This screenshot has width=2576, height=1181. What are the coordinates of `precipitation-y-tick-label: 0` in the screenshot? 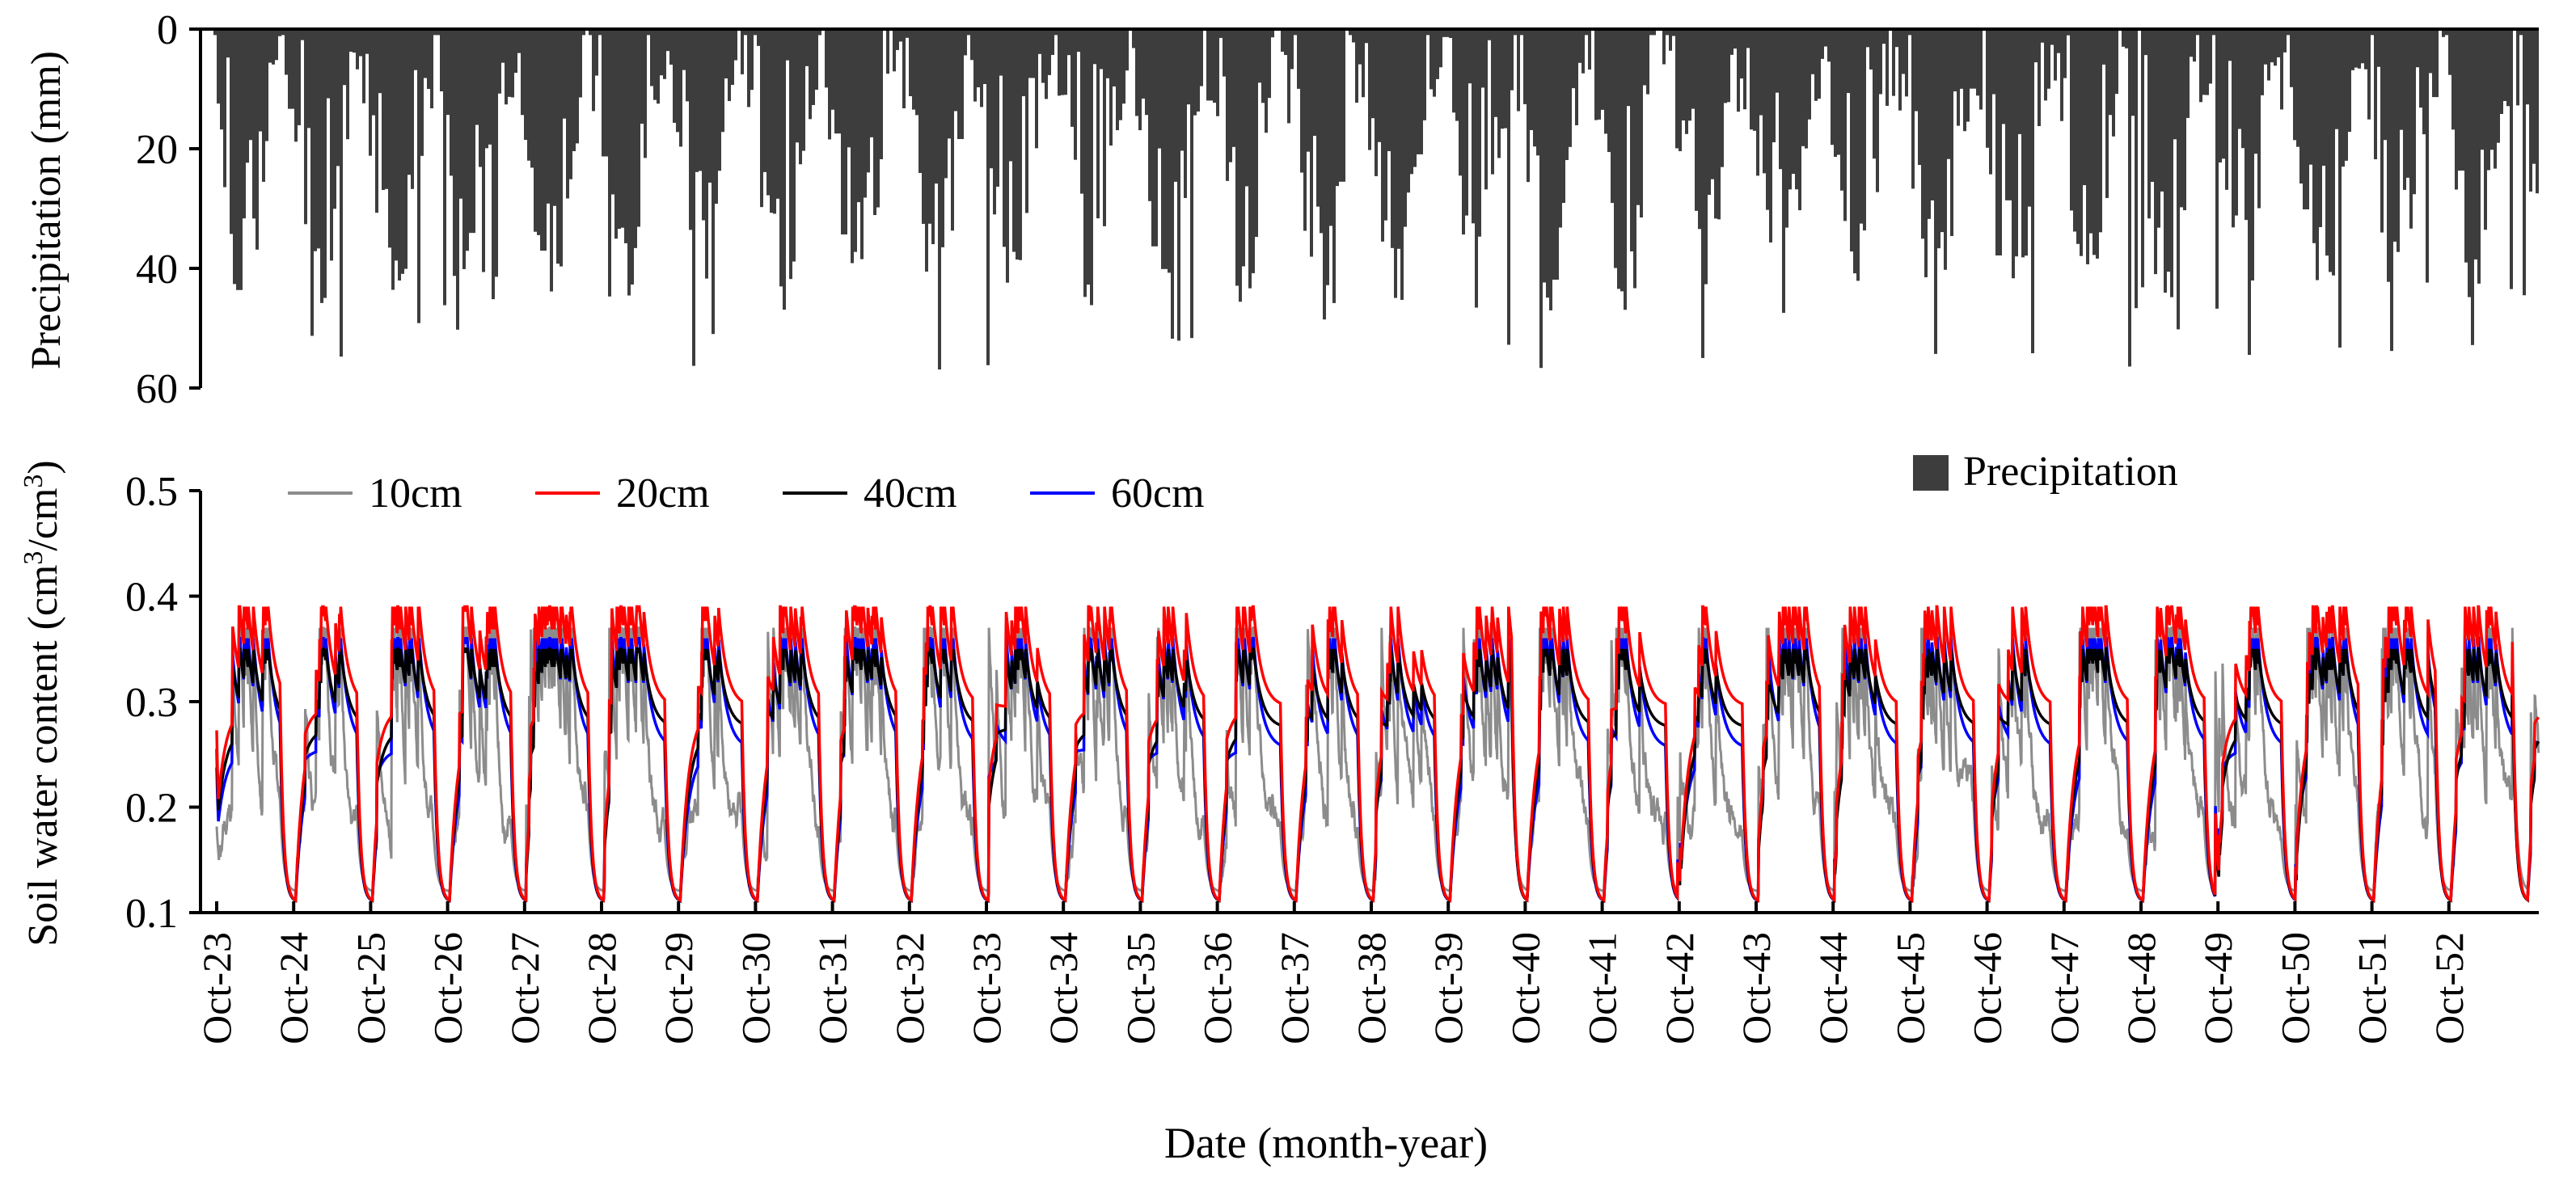 It's located at (167, 30).